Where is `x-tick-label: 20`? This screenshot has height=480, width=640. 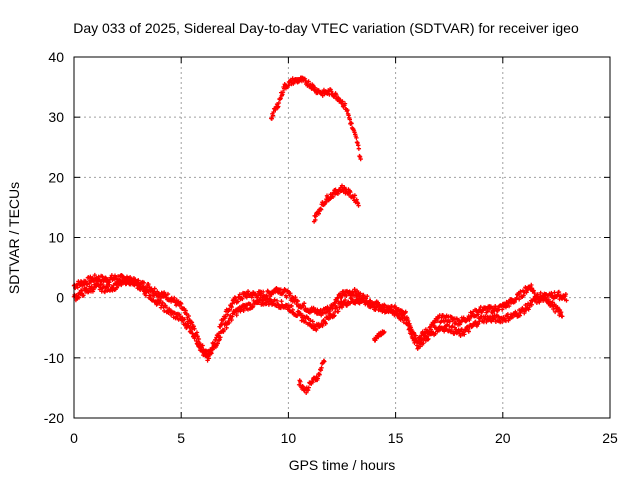
x-tick-label: 20 is located at coordinates (503, 438).